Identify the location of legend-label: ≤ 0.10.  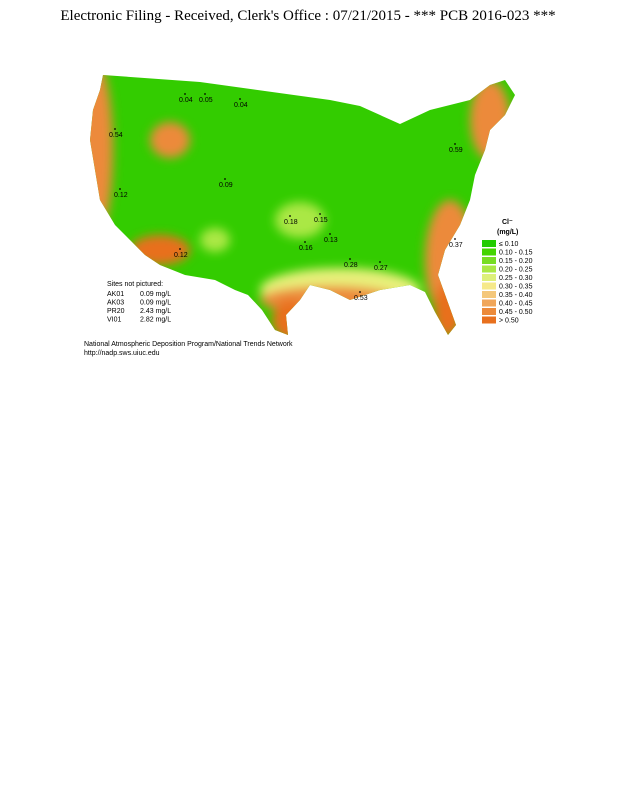
(509, 244).